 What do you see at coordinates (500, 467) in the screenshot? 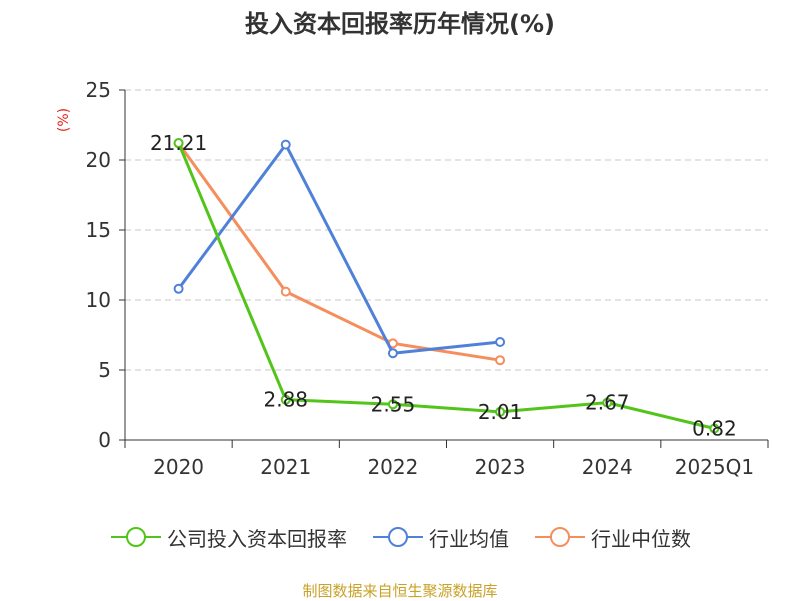
I see `x-tick-label: 2023` at bounding box center [500, 467].